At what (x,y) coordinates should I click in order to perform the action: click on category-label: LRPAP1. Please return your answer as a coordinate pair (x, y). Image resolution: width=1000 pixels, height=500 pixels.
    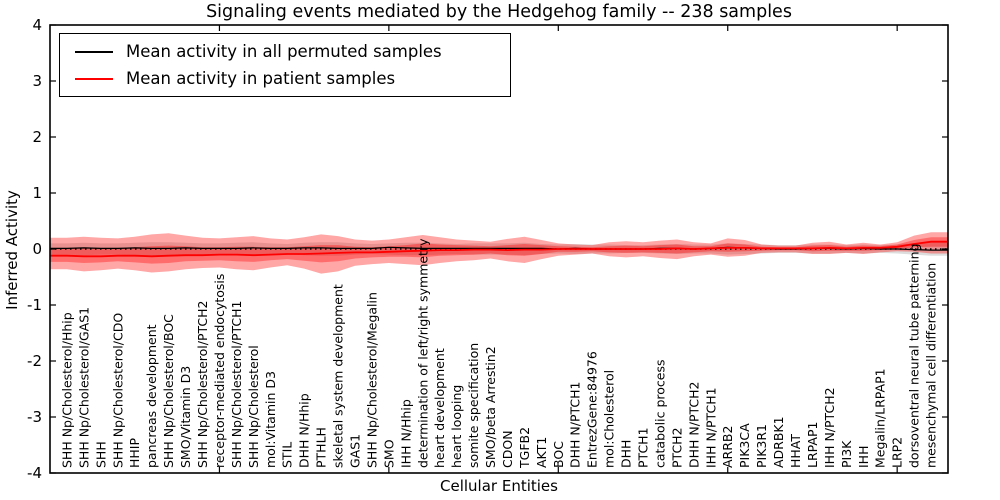
    Looking at the image, I should click on (812, 445).